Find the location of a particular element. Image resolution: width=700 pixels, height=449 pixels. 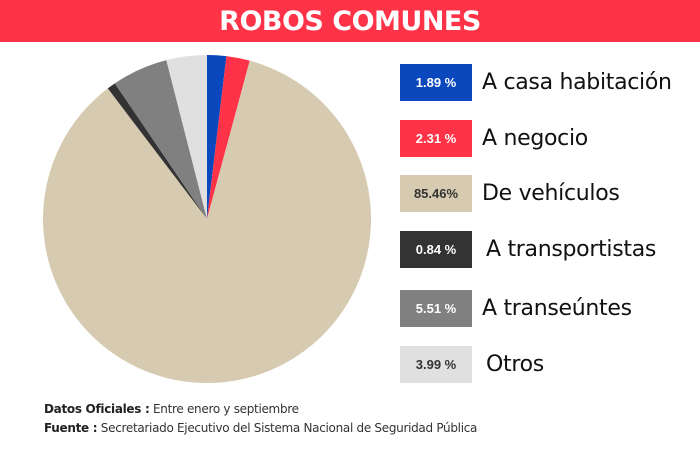

legend-item-transeuntes: 5.51 % A transeúntes is located at coordinates (516, 308).